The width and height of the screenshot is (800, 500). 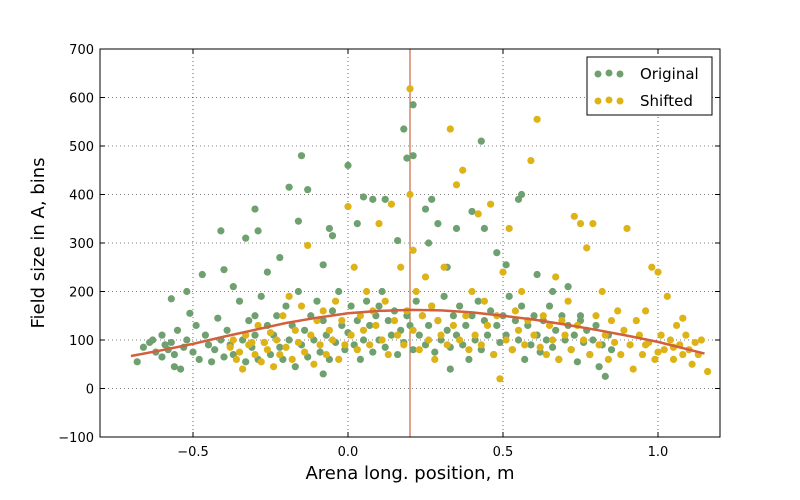 I want to click on y-tick-label: −100, so click(x=76, y=438).